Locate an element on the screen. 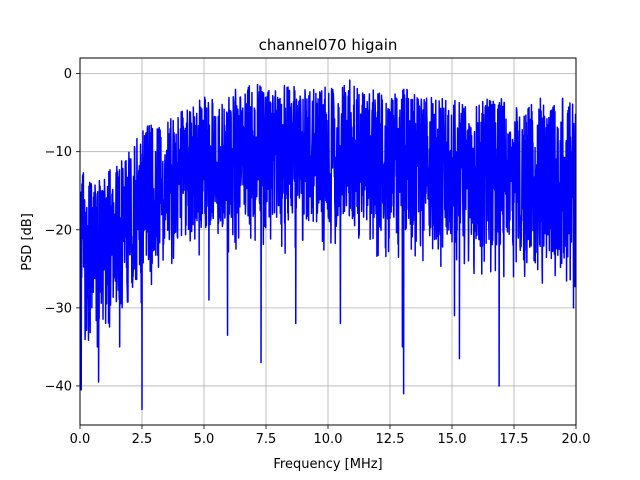 Image resolution: width=640 pixels, height=480 pixels. y-tick-label: −20 is located at coordinates (58, 230).